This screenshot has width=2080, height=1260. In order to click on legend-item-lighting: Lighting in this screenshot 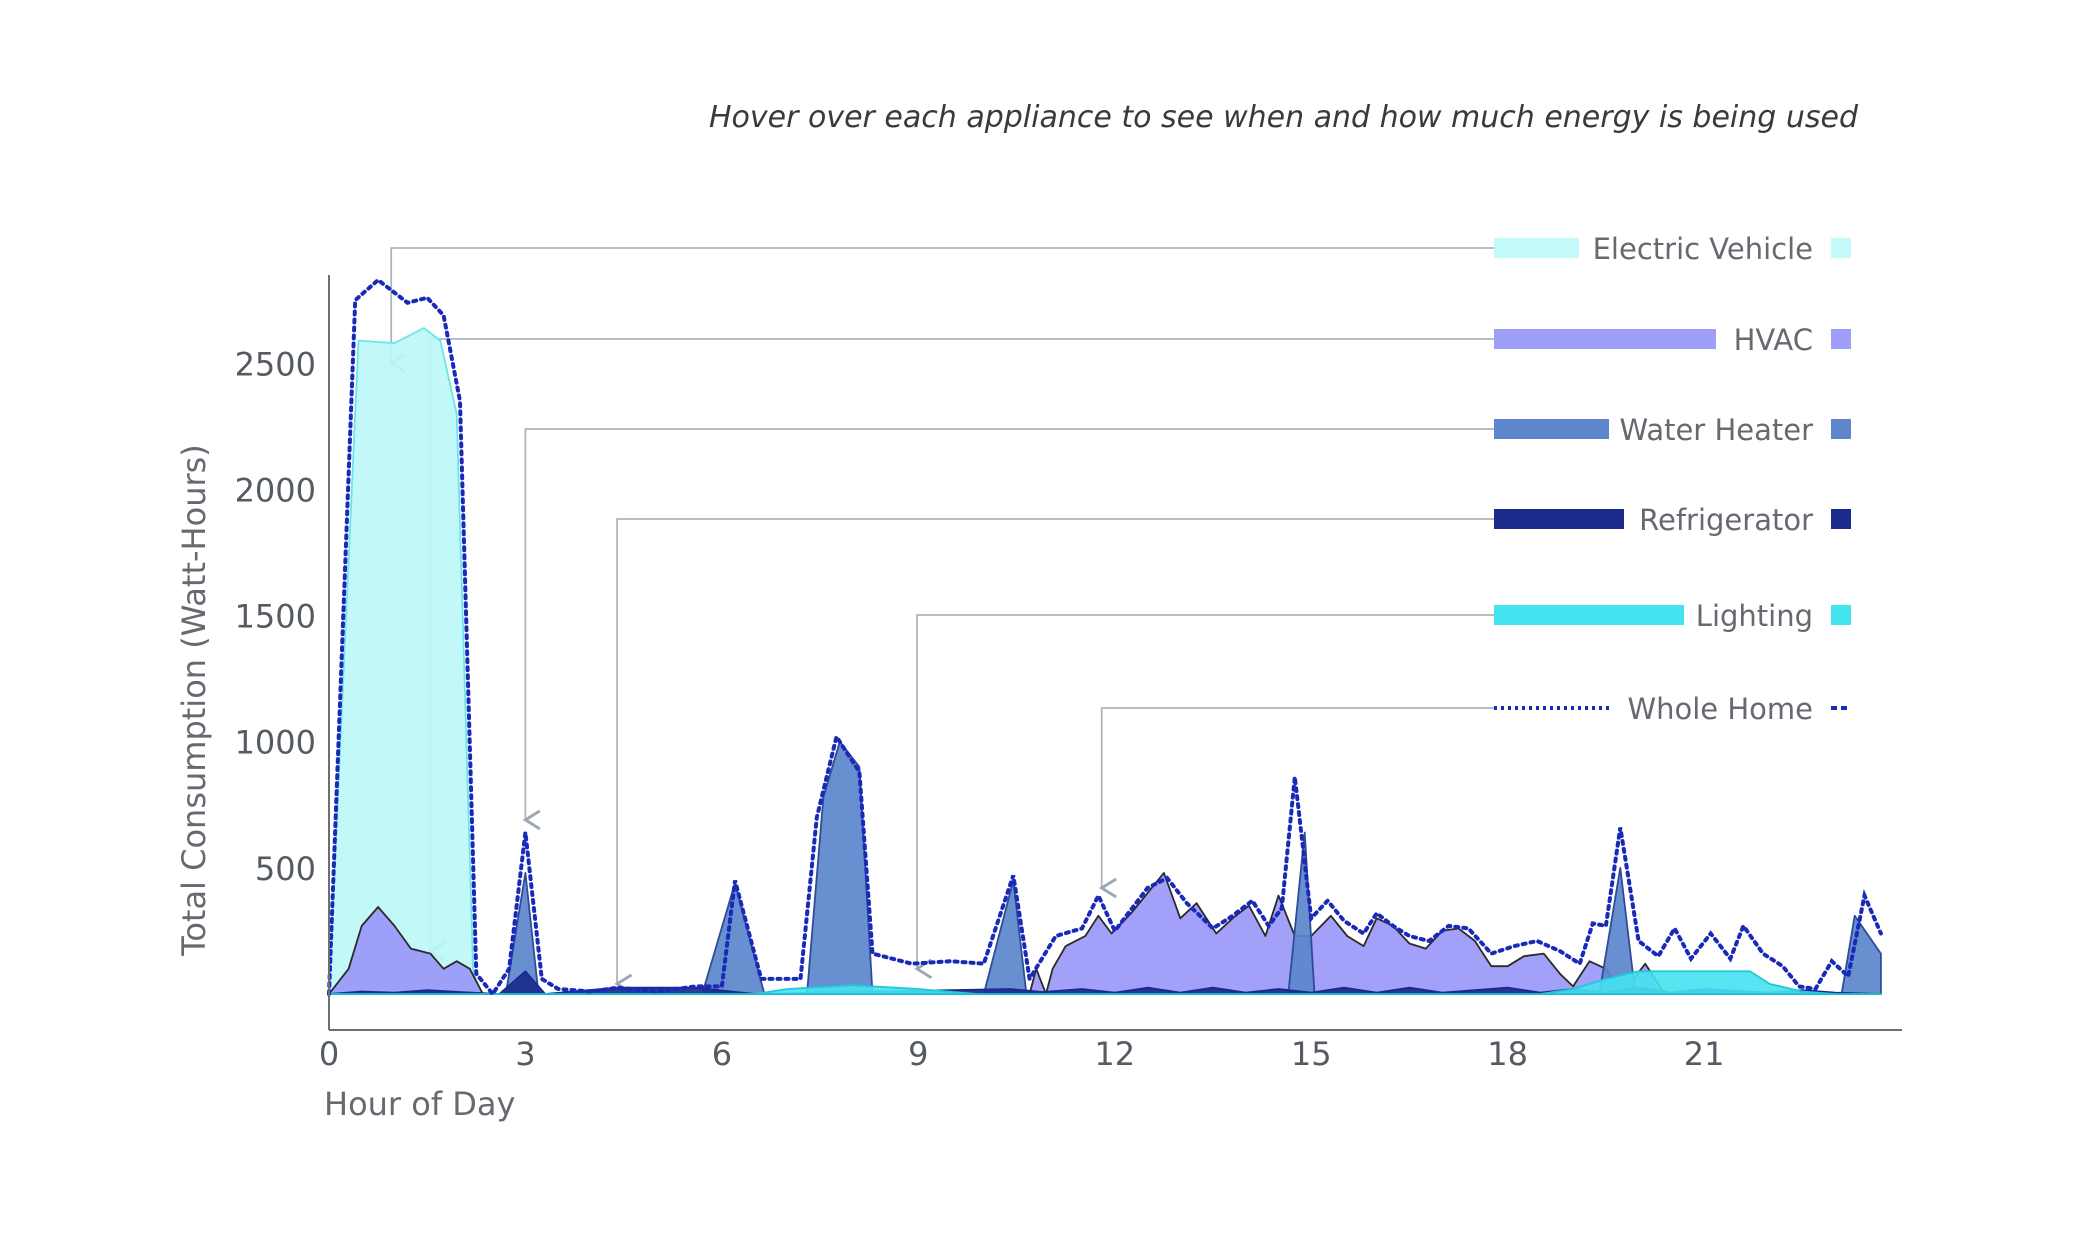, I will do `click(1672, 616)`.